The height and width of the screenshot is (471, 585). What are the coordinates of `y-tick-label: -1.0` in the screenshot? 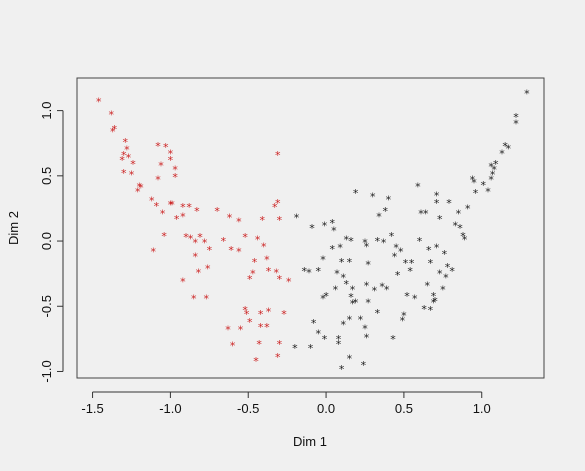 It's located at (46, 371).